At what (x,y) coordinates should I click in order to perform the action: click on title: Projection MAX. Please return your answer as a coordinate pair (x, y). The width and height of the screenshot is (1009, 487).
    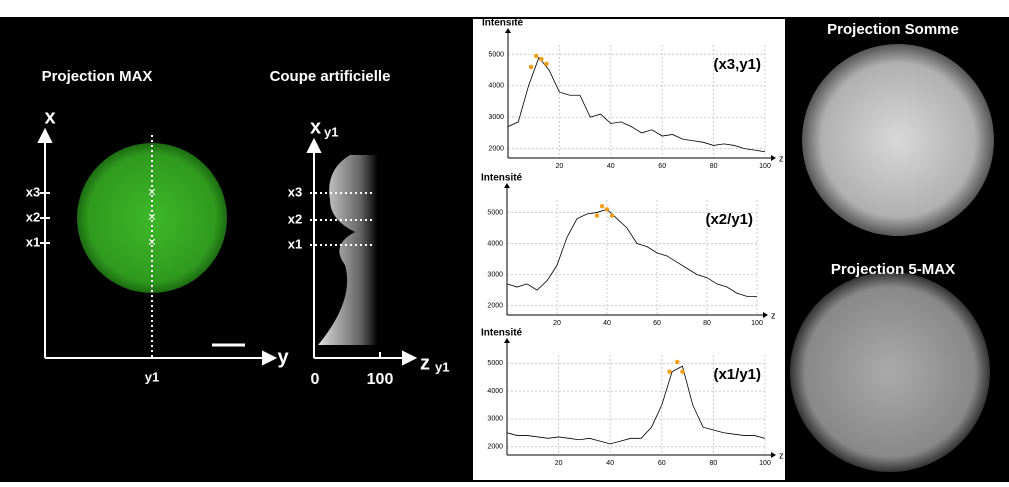
    Looking at the image, I should click on (97, 76).